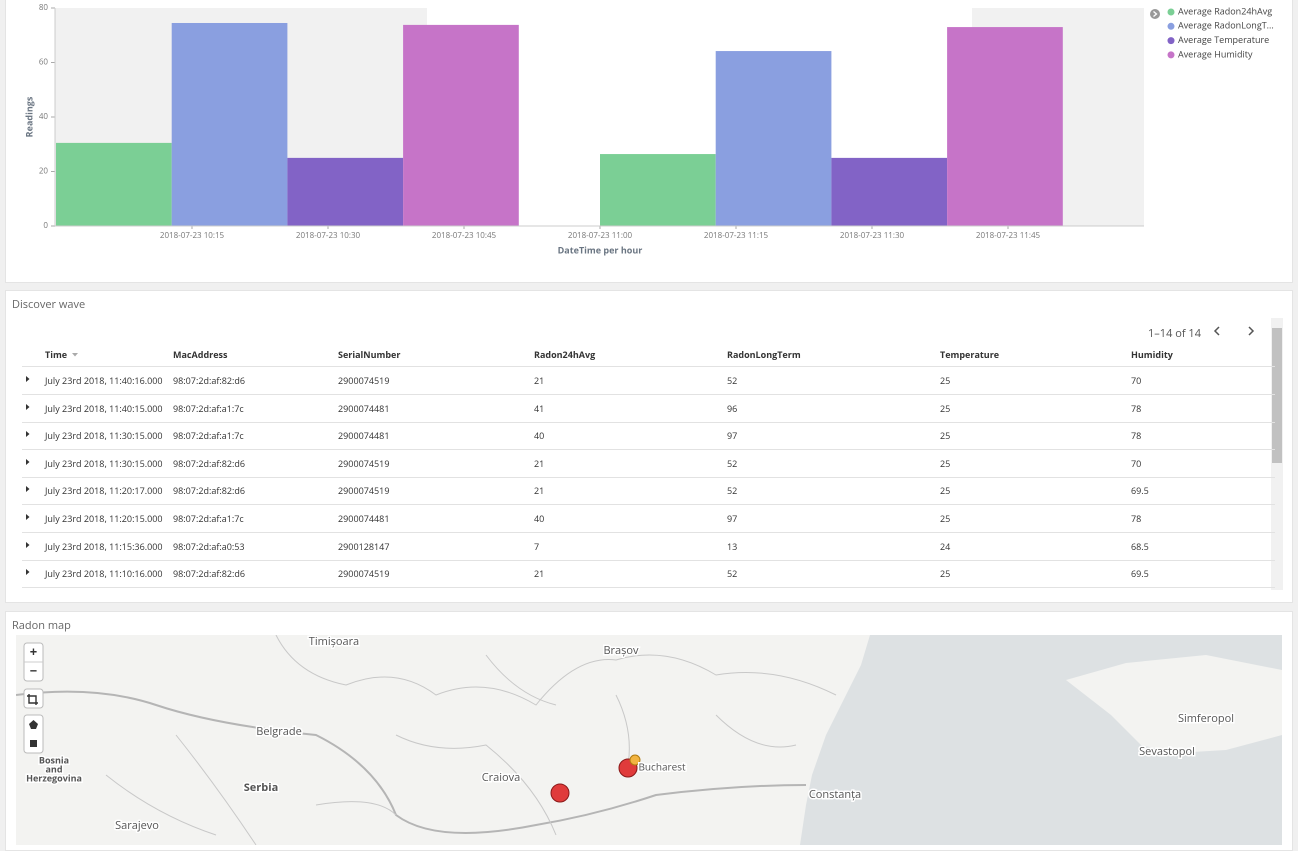  Describe the element at coordinates (1174, 704) in the screenshot. I see `crimea` at that location.